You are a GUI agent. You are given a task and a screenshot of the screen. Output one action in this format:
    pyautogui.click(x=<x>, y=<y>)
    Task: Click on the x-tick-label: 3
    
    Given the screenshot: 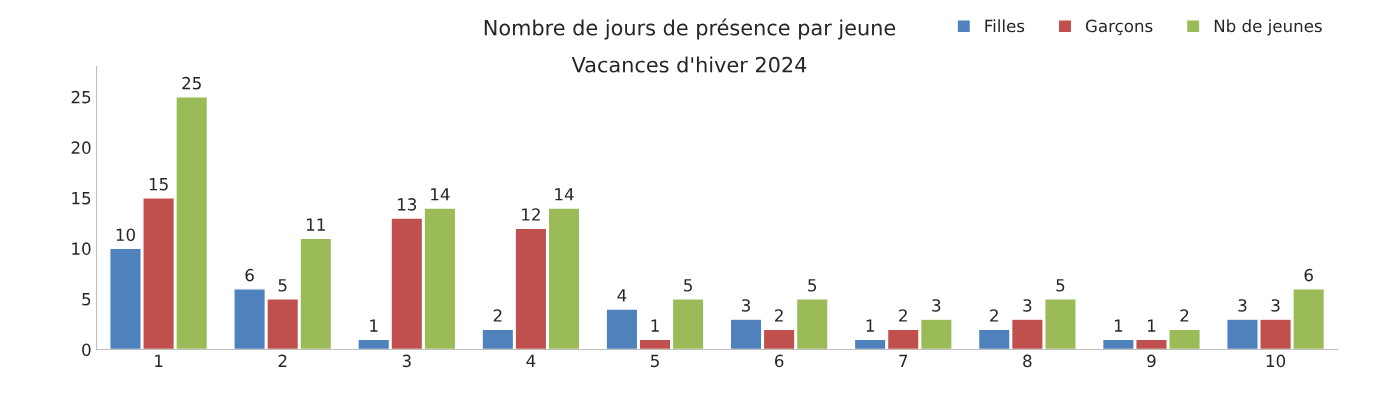 What is the action you would take?
    pyautogui.click(x=406, y=361)
    